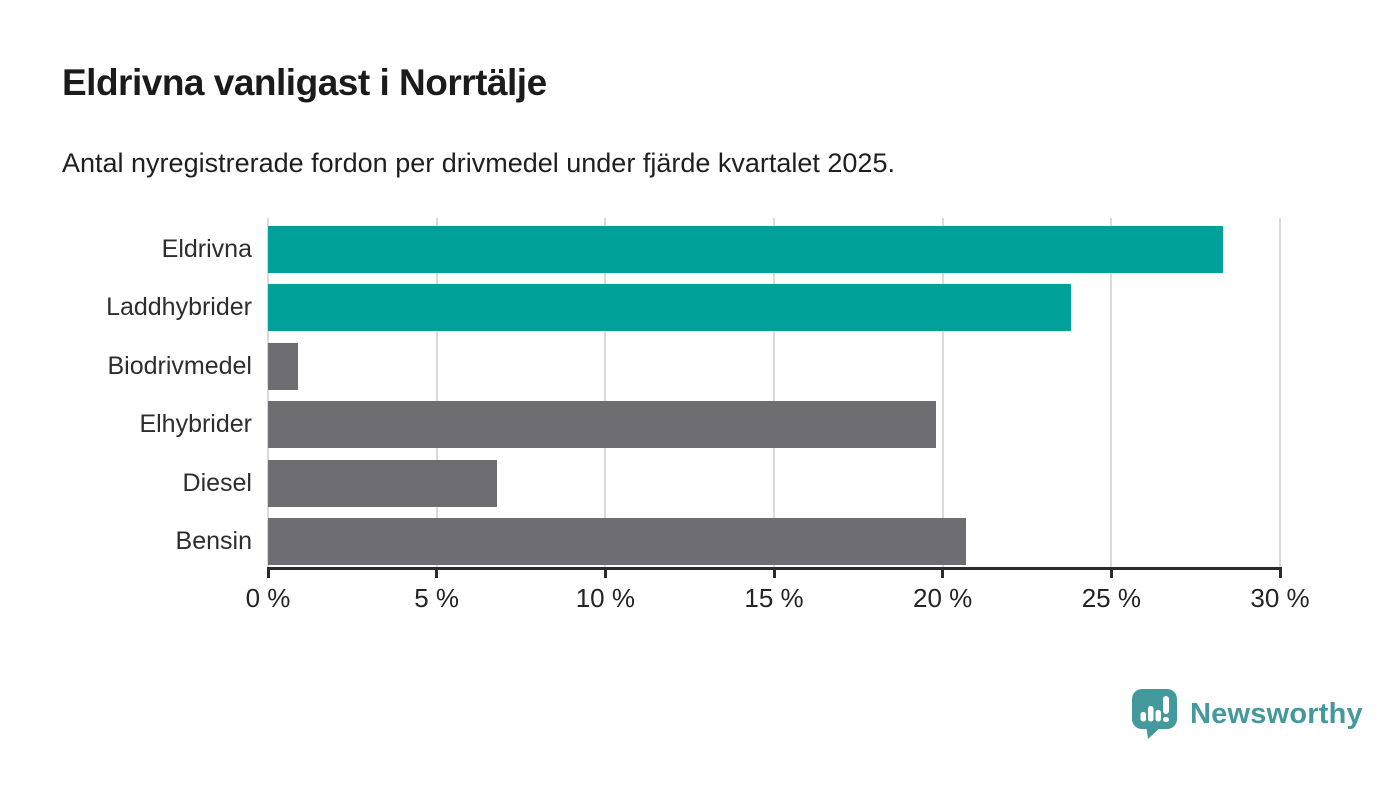 The image size is (1400, 793). What do you see at coordinates (217, 482) in the screenshot?
I see `category-label: Diesel` at bounding box center [217, 482].